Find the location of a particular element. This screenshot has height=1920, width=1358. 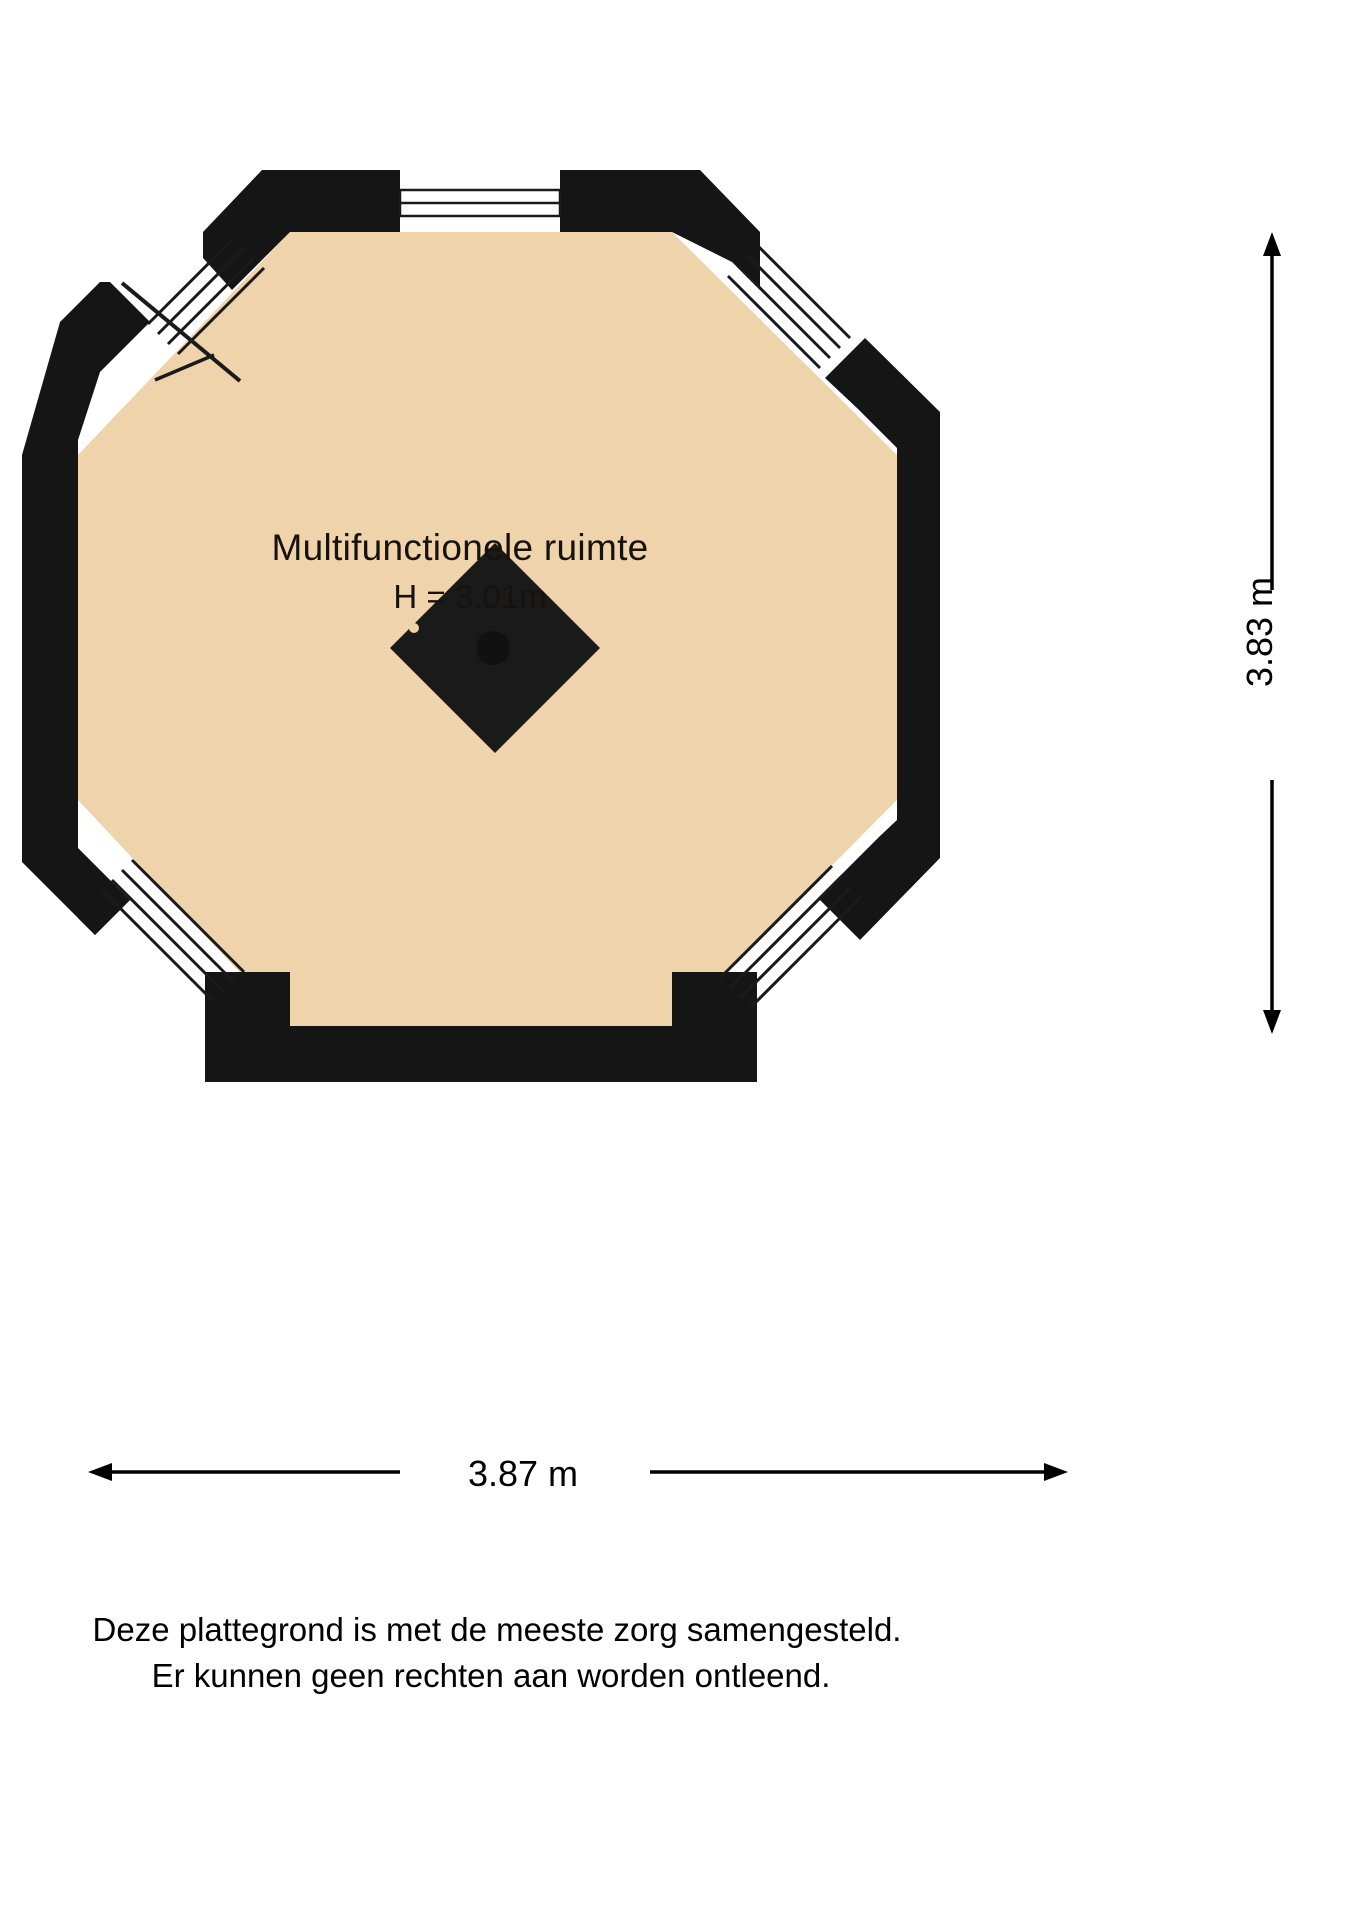

dimension-horizontal-label: 3.87 m is located at coordinates (523, 1473).